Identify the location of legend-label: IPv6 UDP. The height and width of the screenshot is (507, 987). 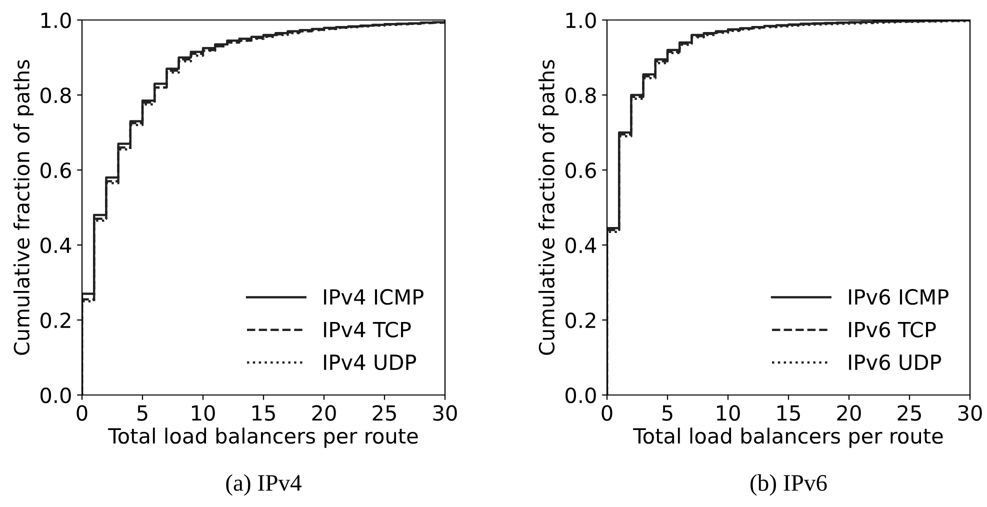
(895, 362).